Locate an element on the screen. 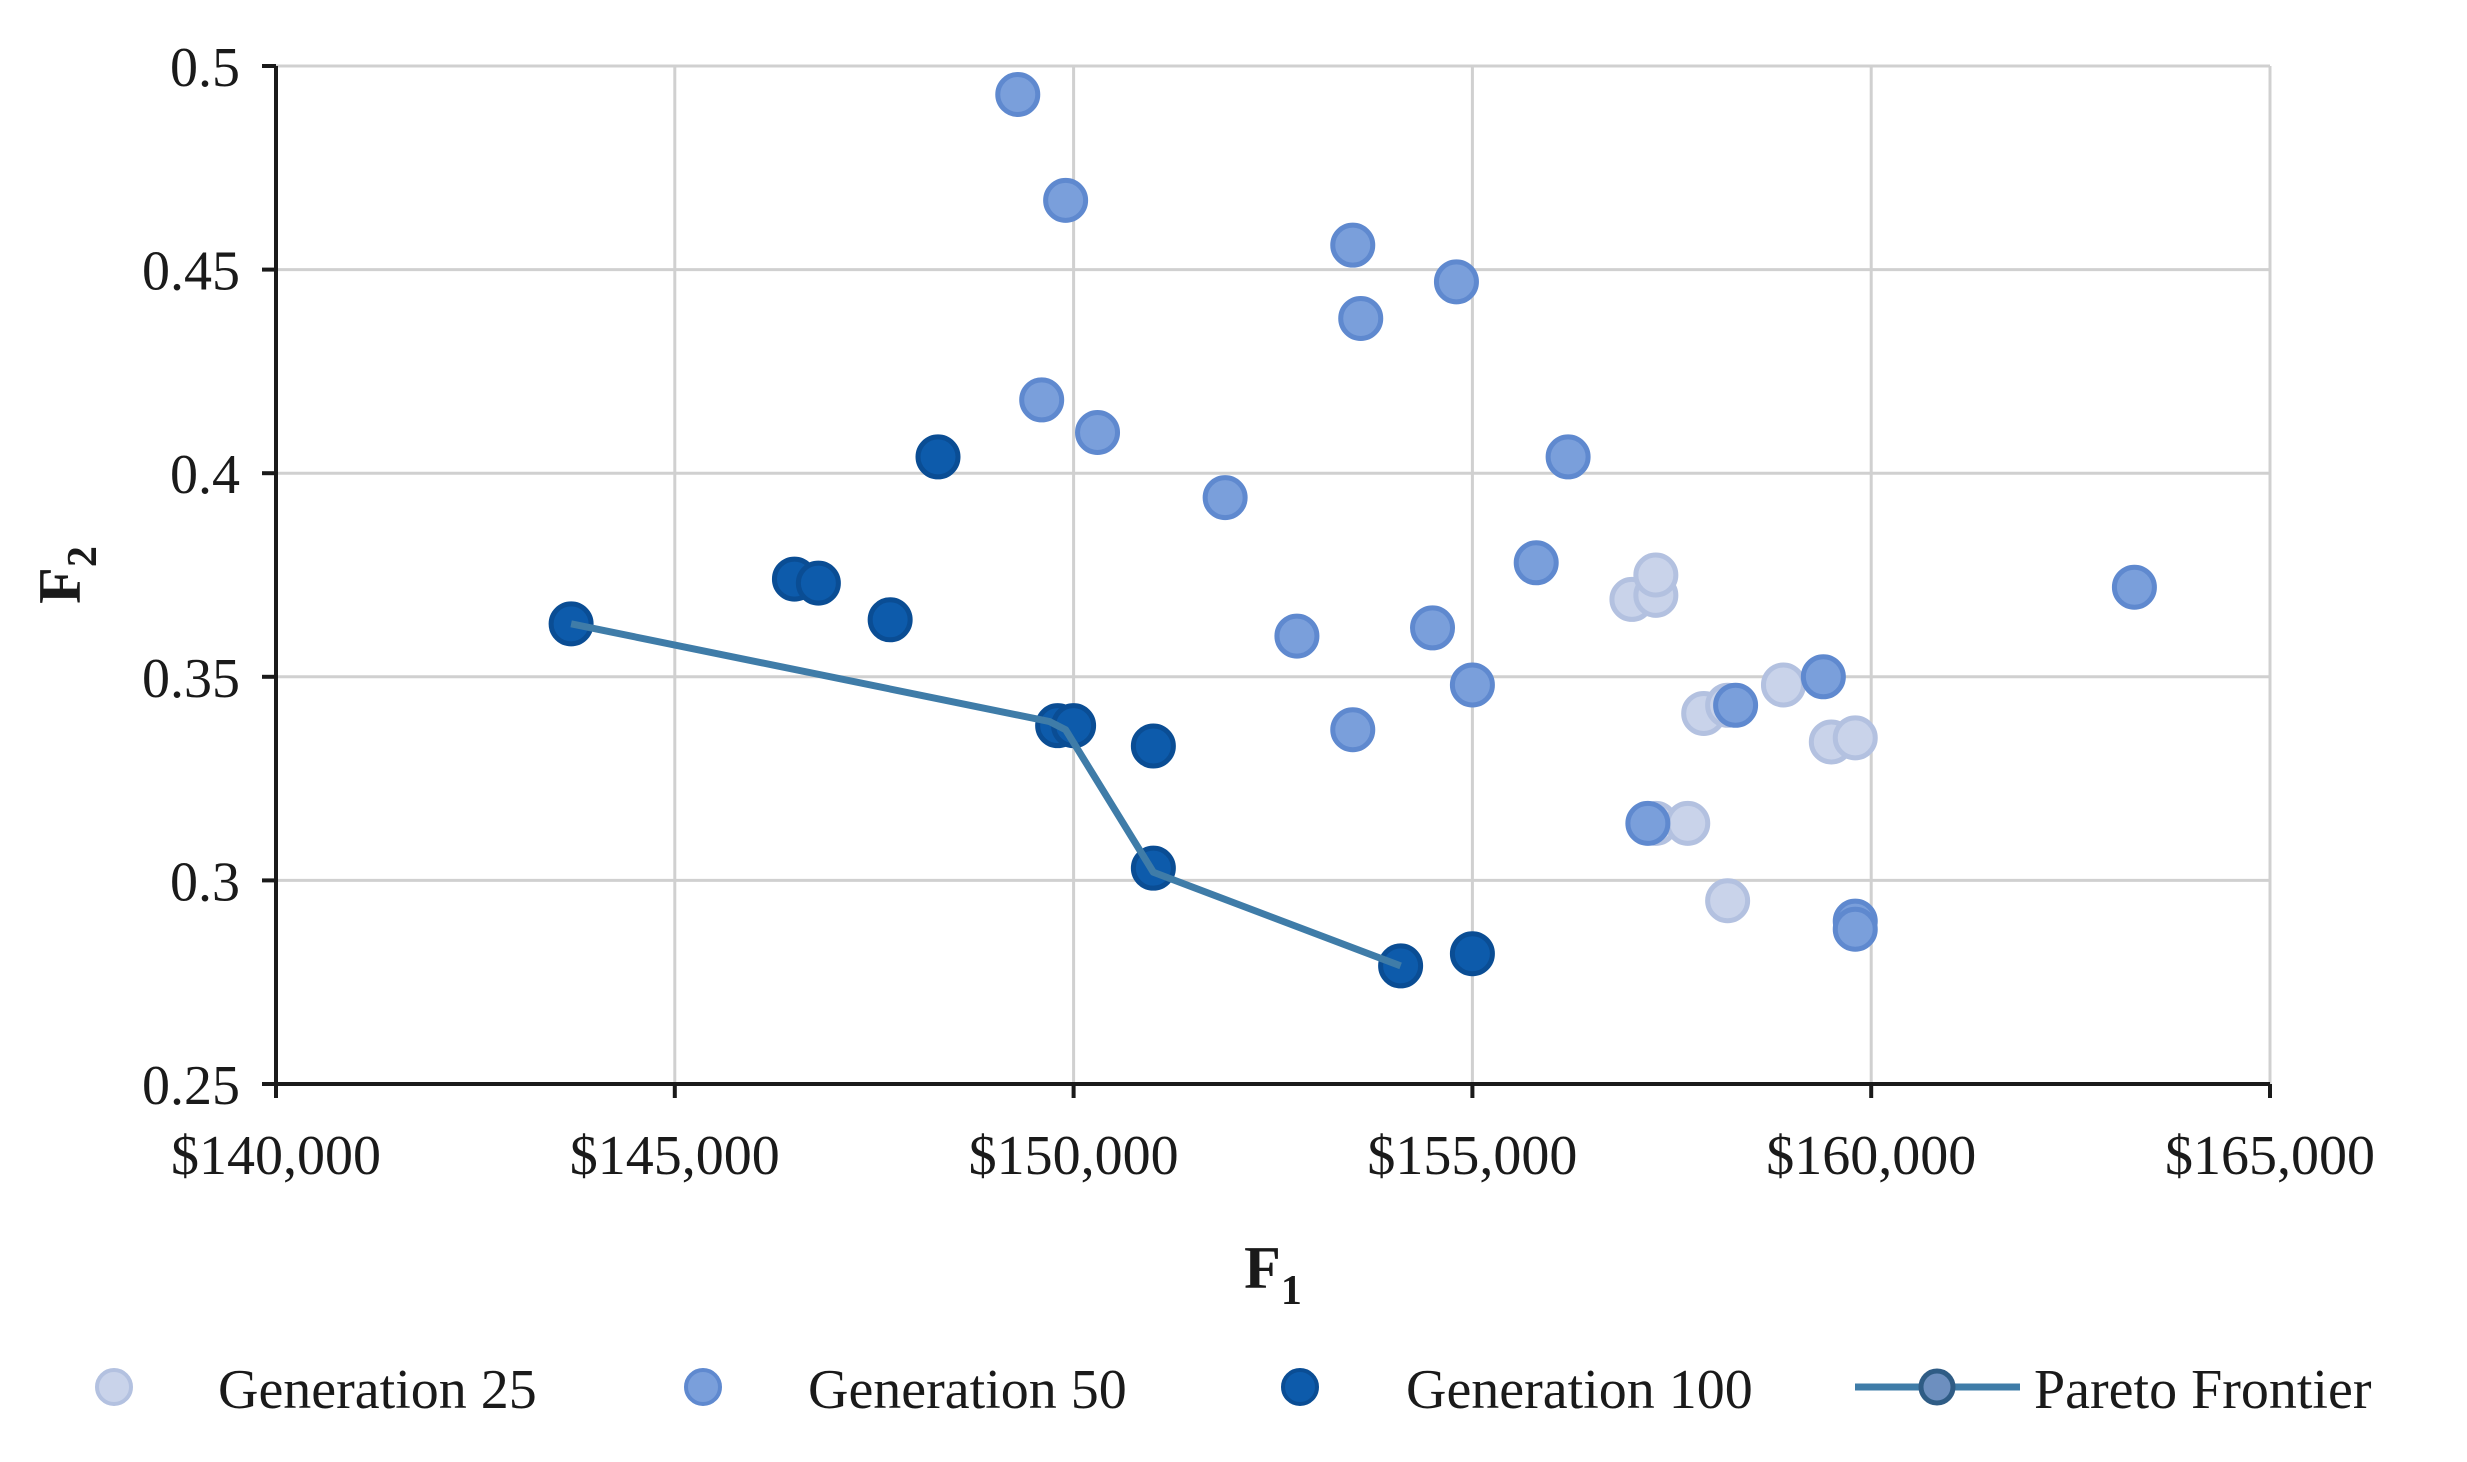  y-axis-title-main: F is located at coordinates (60, 585).